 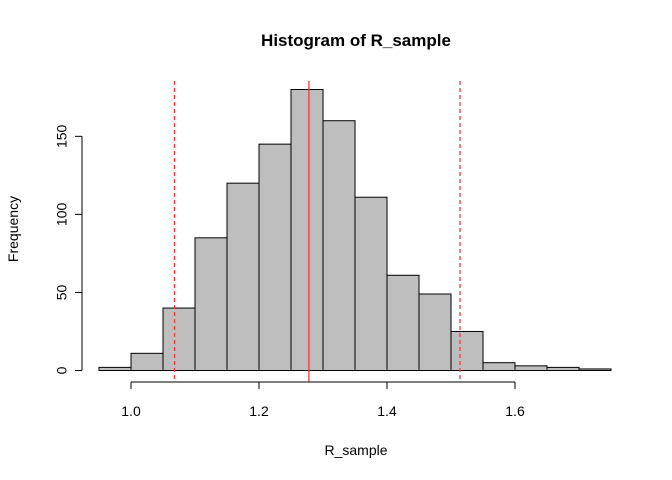 I want to click on x-tick-label: 1.4, so click(x=387, y=411).